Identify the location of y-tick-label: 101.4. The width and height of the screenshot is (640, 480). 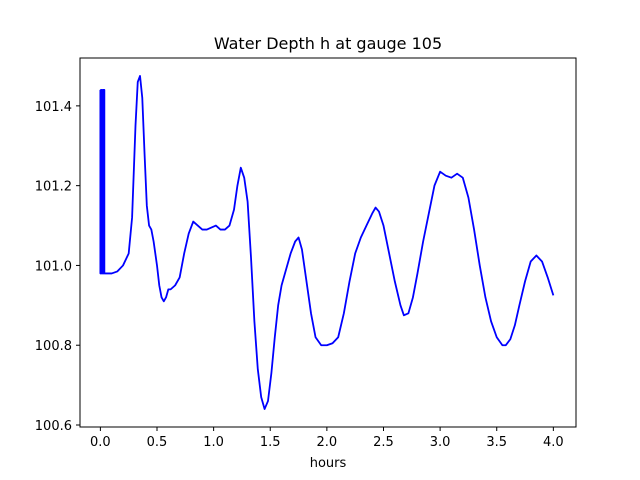
(53, 107).